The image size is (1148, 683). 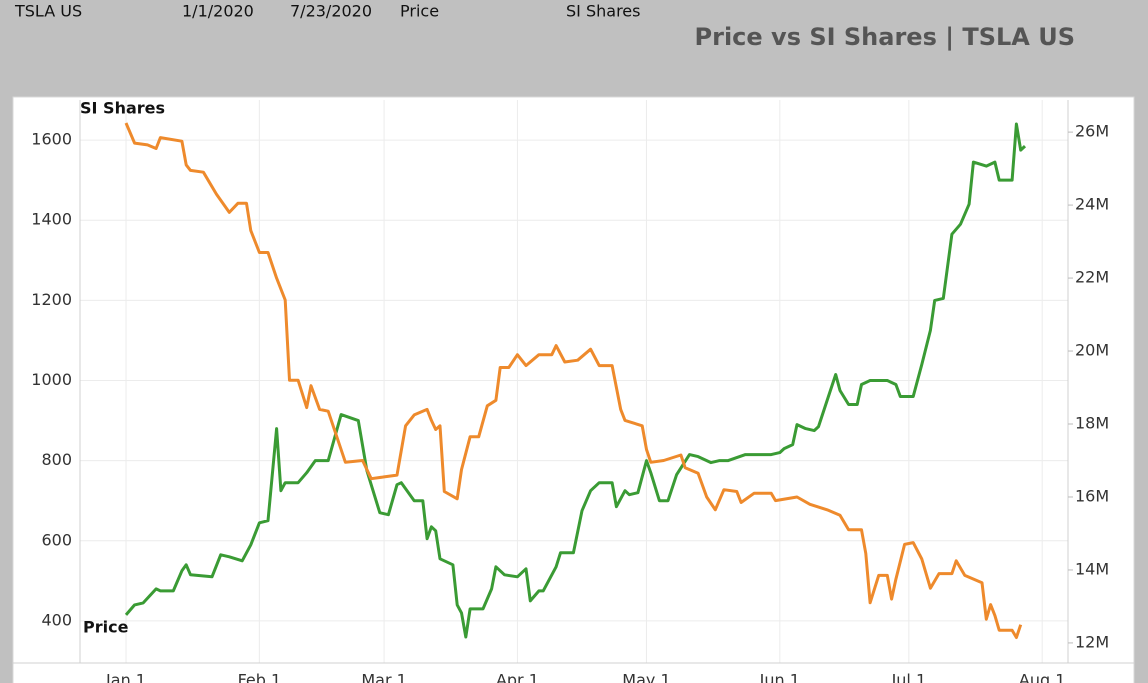 I want to click on y-tick-label: 800, so click(x=56, y=459).